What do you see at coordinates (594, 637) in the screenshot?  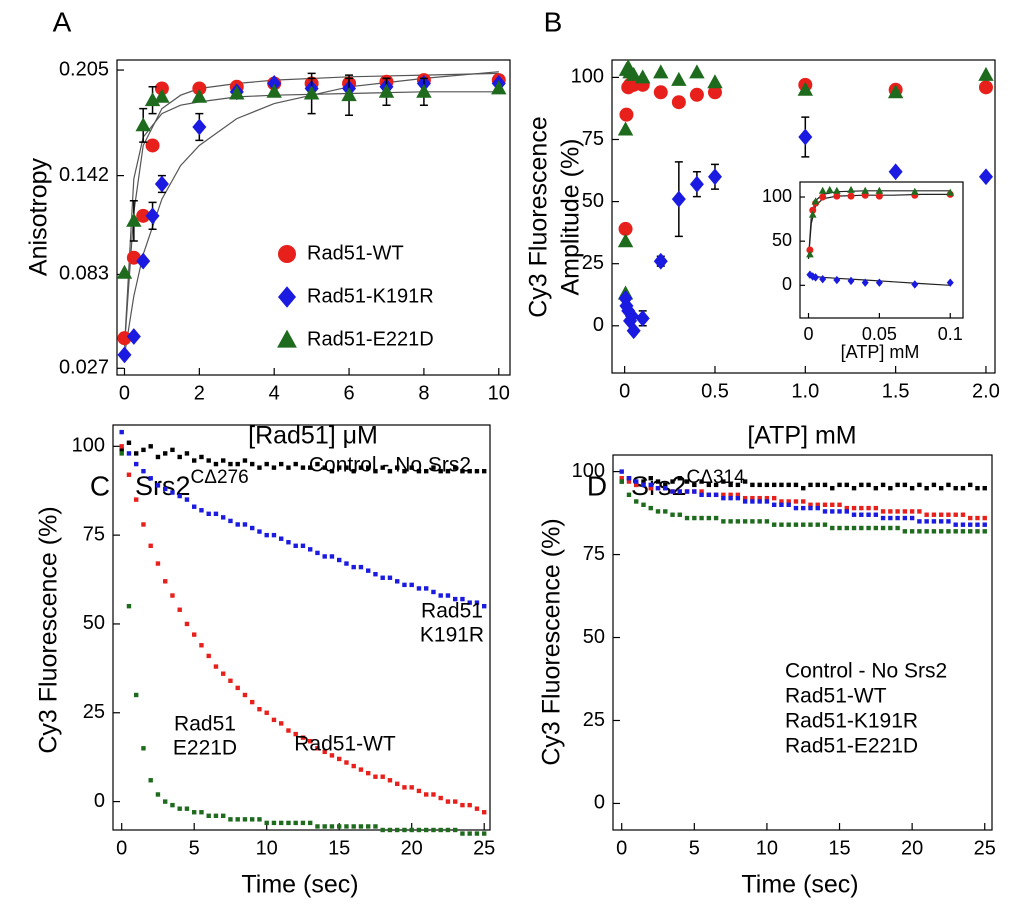 I see `y-tick-label: 50` at bounding box center [594, 637].